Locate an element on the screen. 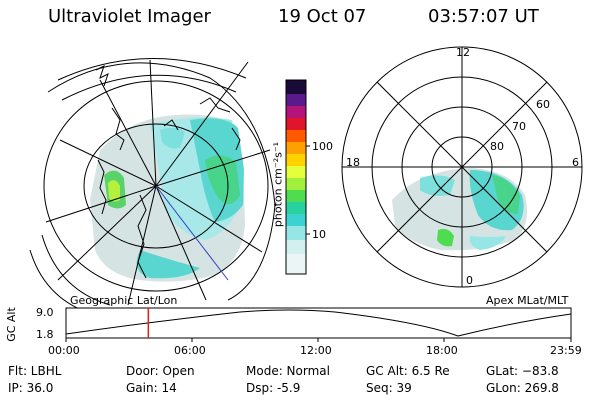  status-gc-alt: GC Alt: 6.5 Re is located at coordinates (408, 371).